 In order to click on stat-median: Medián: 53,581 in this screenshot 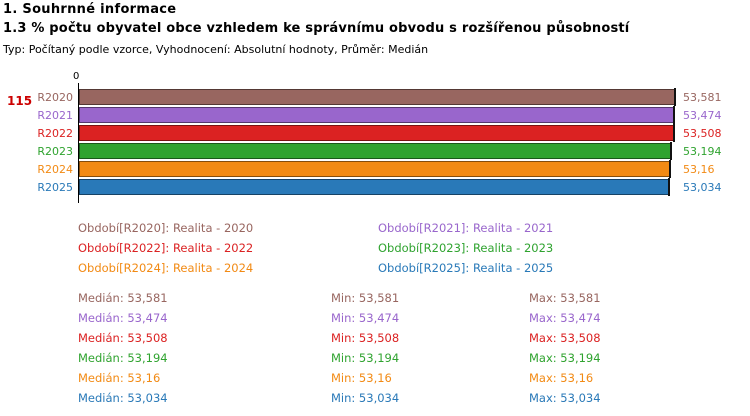, I will do `click(123, 298)`.